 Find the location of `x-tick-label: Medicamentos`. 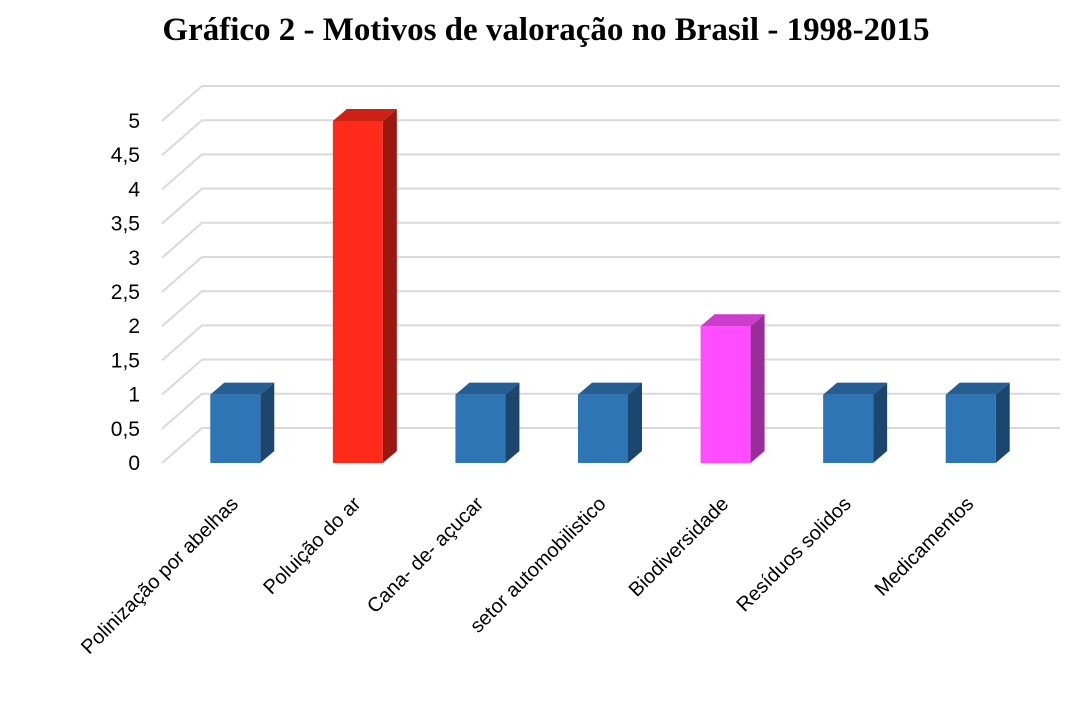

x-tick-label: Medicamentos is located at coordinates (925, 547).